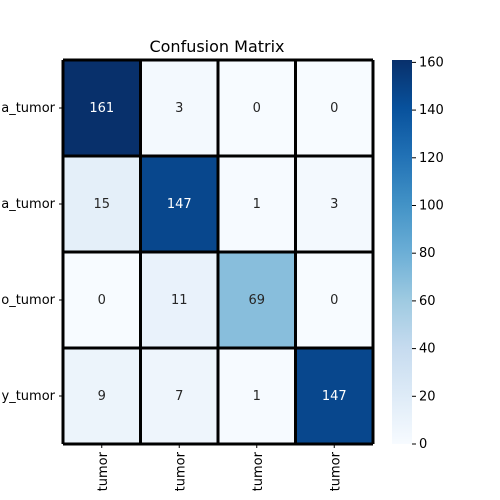  I want to click on colorbar-tick-label: 140, so click(431, 110).